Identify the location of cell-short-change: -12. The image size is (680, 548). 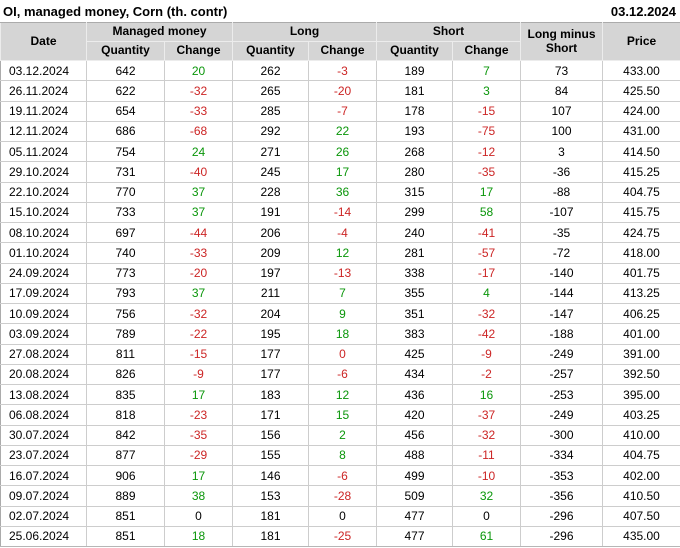
(487, 151).